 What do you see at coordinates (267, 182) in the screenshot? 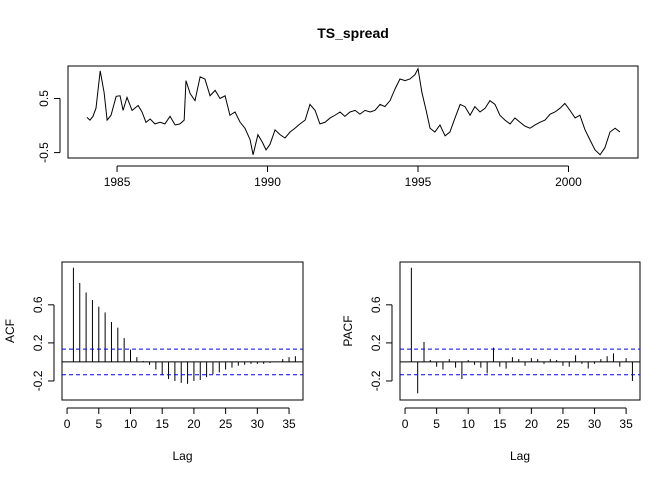
I see `x-tick-label: 1990` at bounding box center [267, 182].